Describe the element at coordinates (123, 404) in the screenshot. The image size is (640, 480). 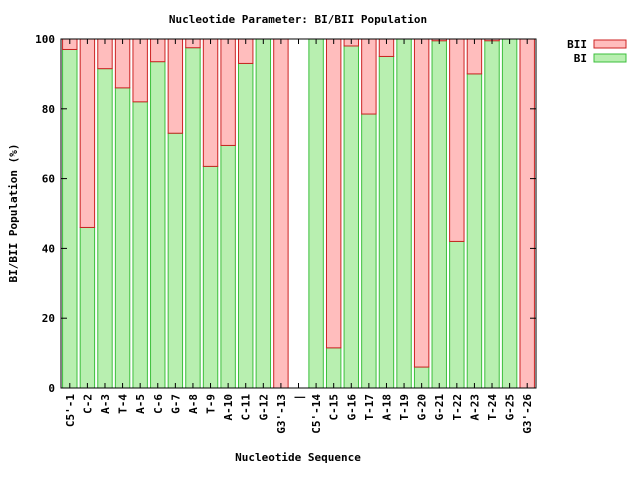
I see `x-tick-label-3: T-4` at that location.